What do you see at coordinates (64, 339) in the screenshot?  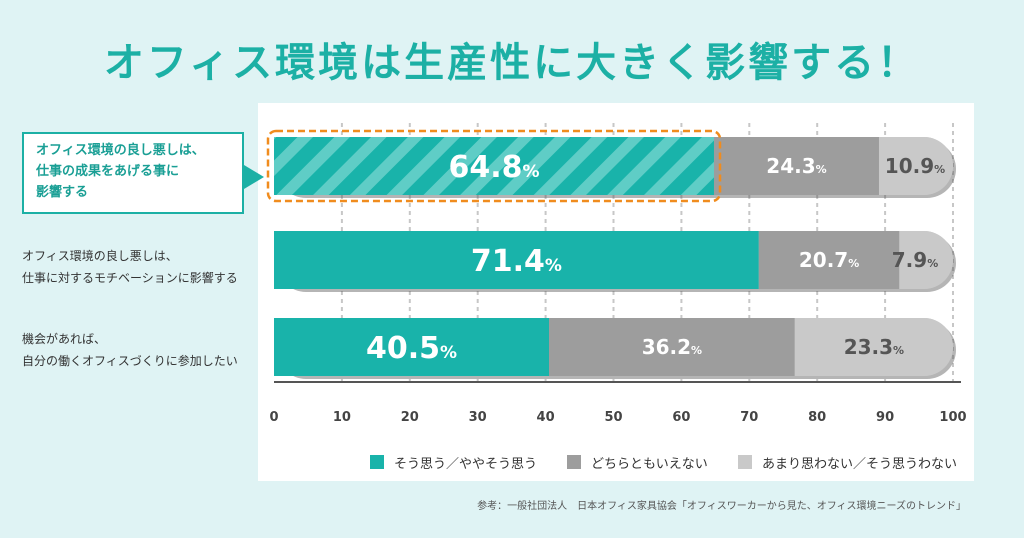 I see `row-label-line: 機会があれば、` at bounding box center [64, 339].